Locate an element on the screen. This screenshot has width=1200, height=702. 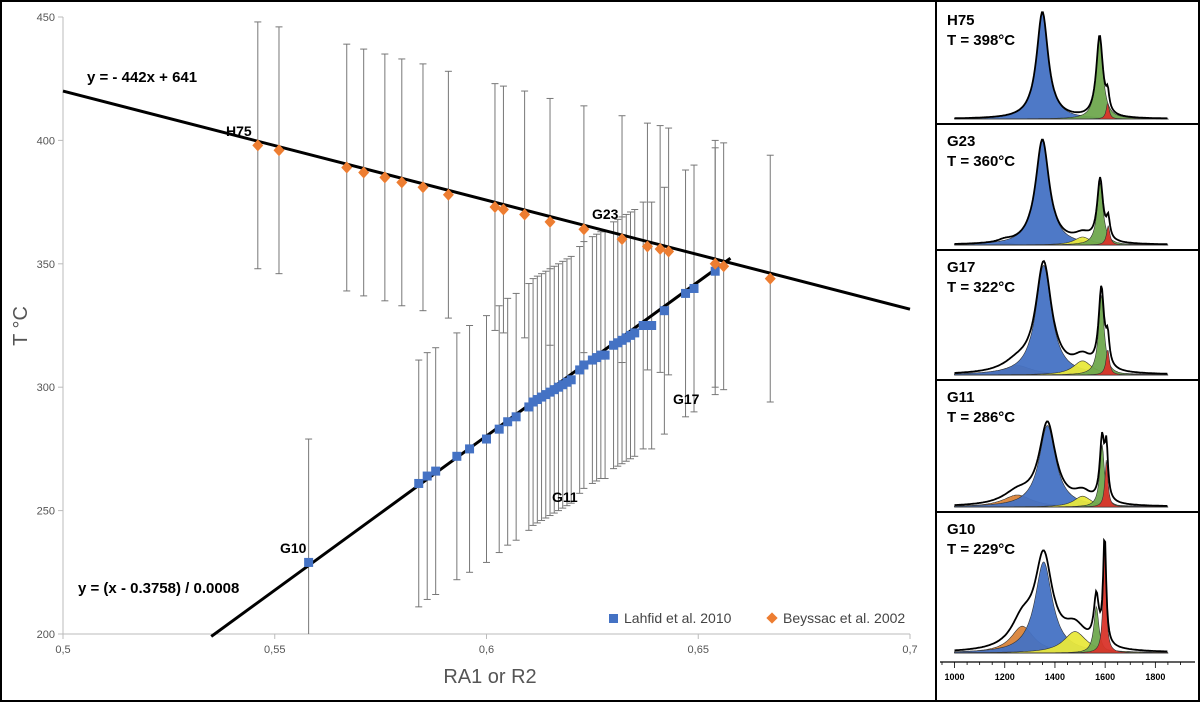
spectra-tick-label: 1400 is located at coordinates (1055, 677).